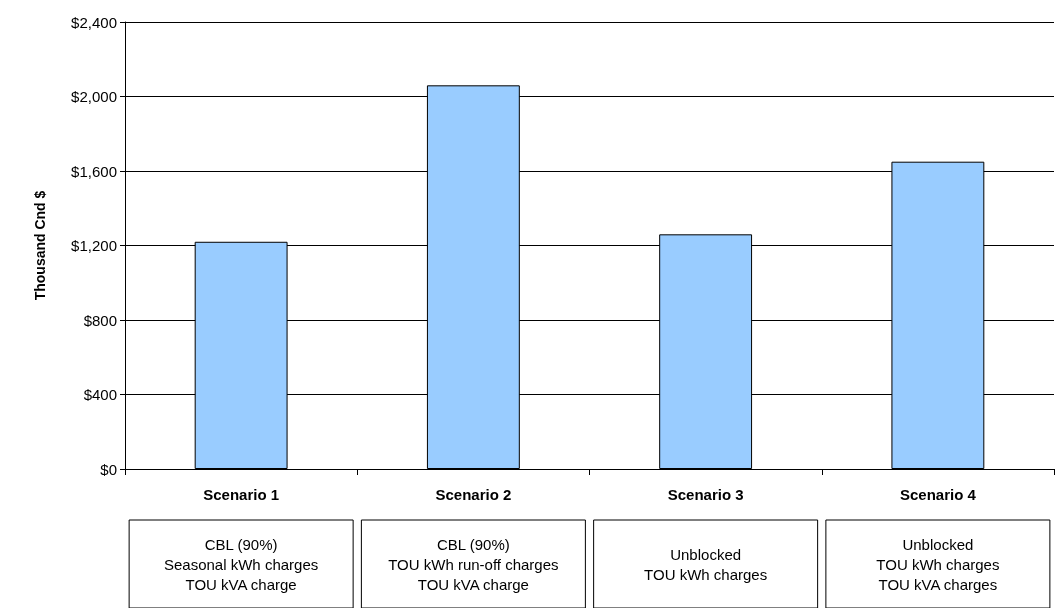 This screenshot has width=1063, height=612. What do you see at coordinates (241, 564) in the screenshot?
I see `text: CBL (90%) Seasonal kWh charges TOU kVA charge` at bounding box center [241, 564].